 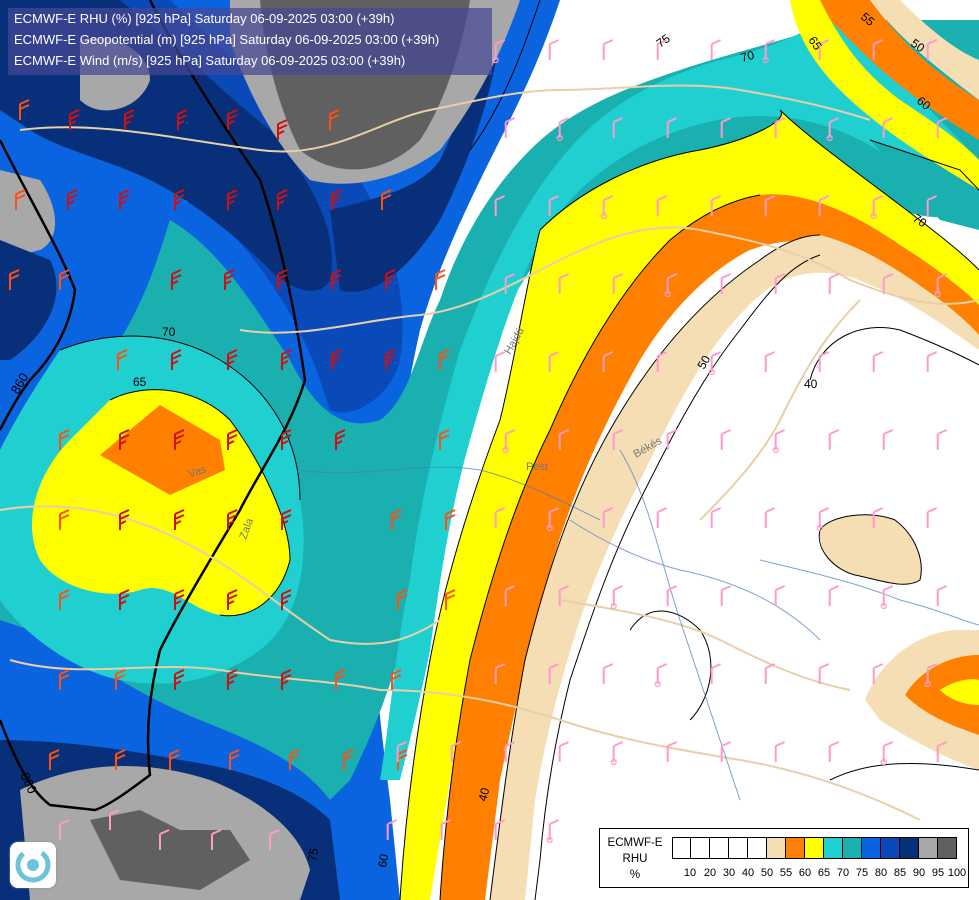 What do you see at coordinates (767, 873) in the screenshot?
I see `legend-tick-label: 50` at bounding box center [767, 873].